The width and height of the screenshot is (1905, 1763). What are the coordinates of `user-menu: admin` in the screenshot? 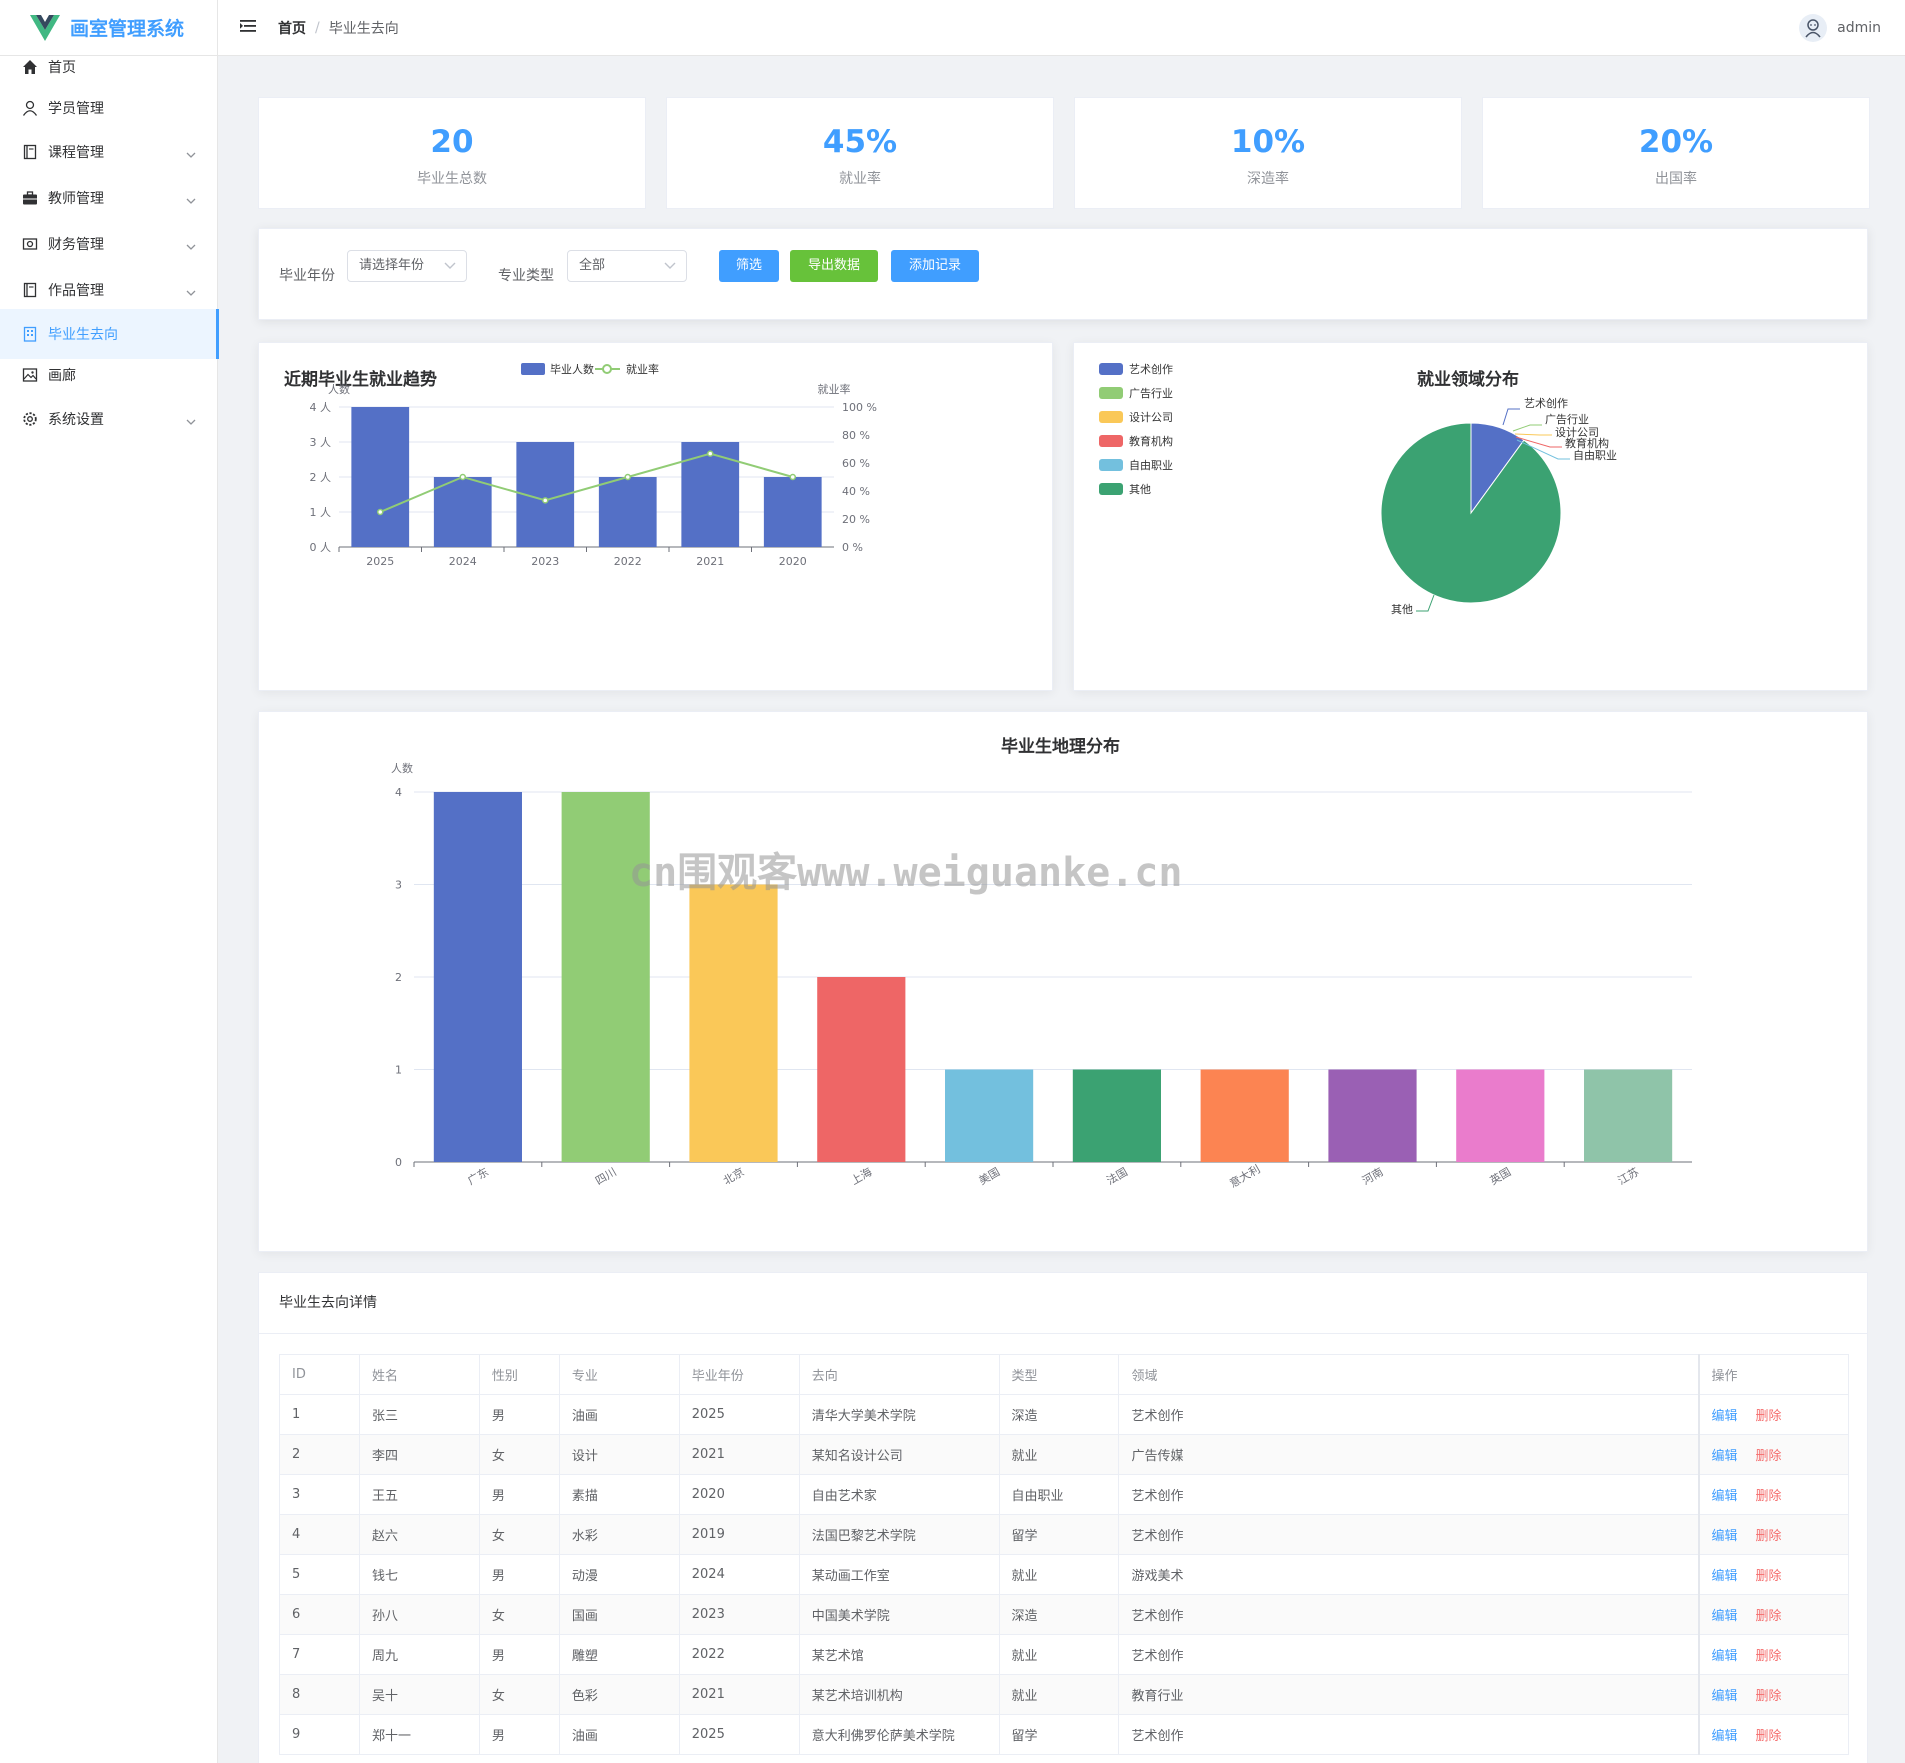 It's located at (1840, 28).